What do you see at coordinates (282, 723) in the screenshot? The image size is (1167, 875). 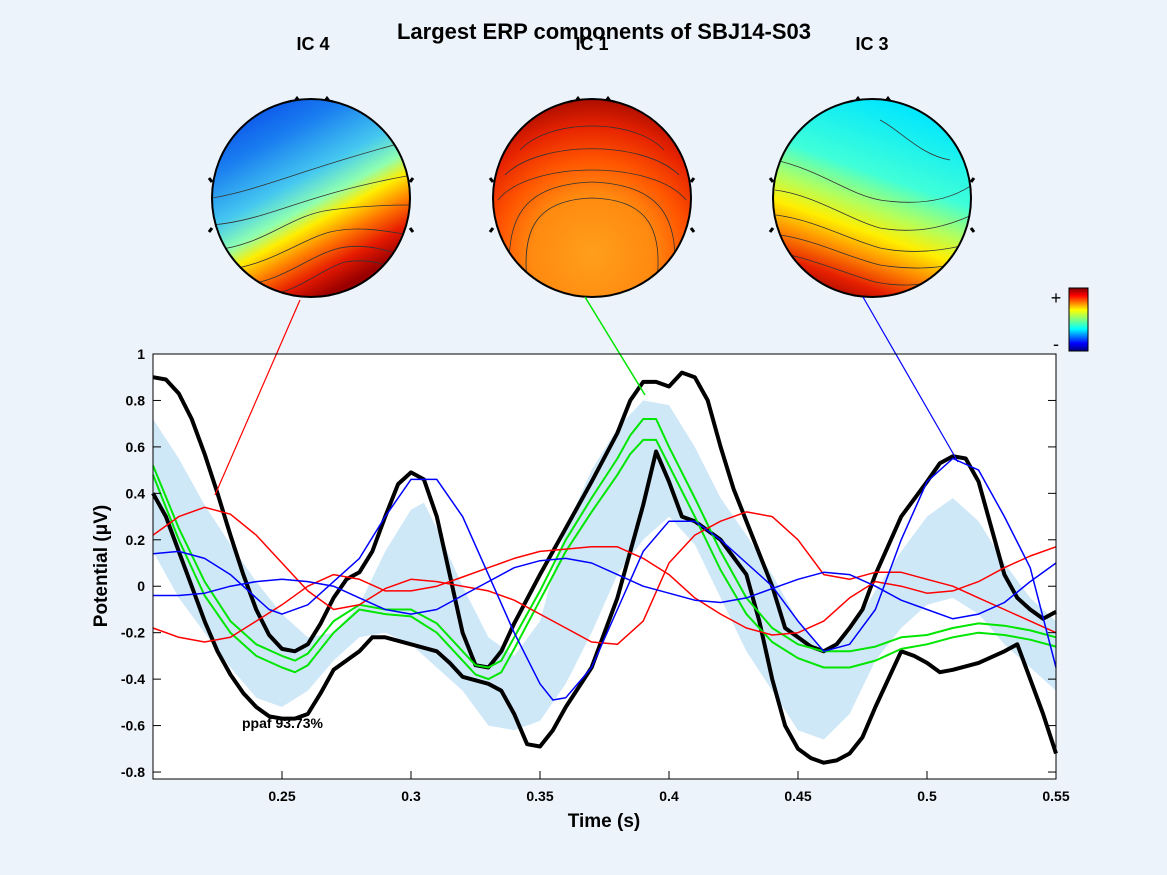 I see `ppaf-annotation: ppaf 93.73%` at bounding box center [282, 723].